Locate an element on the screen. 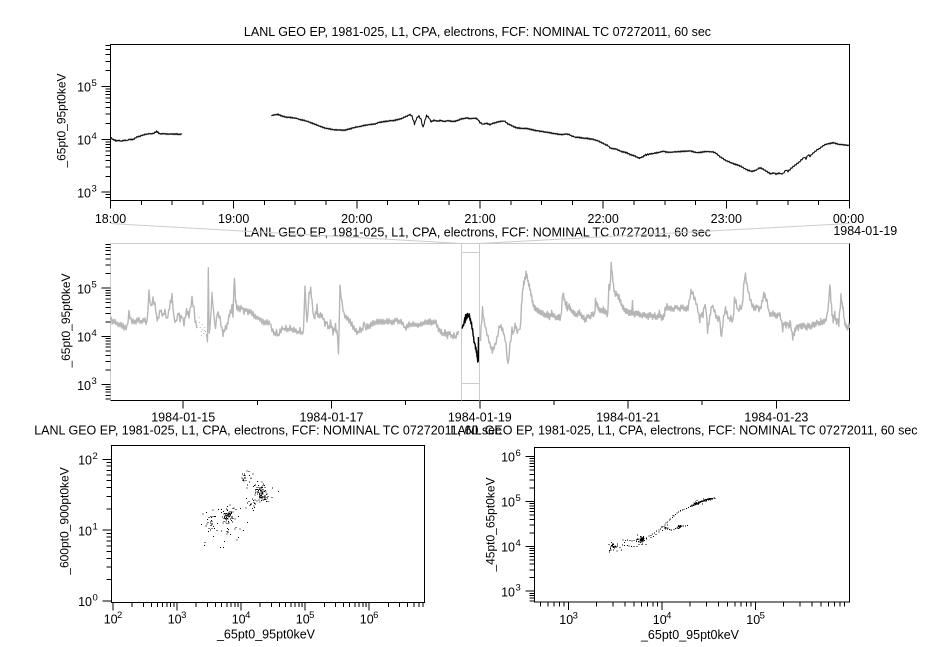 Image resolution: width=926 pixels, height=647 pixels. svg-text: 1984-01-23 is located at coordinates (776, 418).